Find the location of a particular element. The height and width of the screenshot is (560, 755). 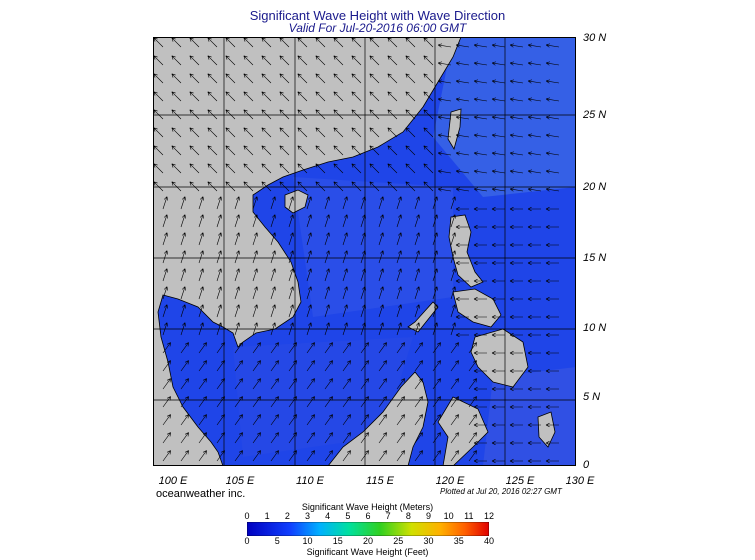

meter-tick: 2 is located at coordinates (287, 516).